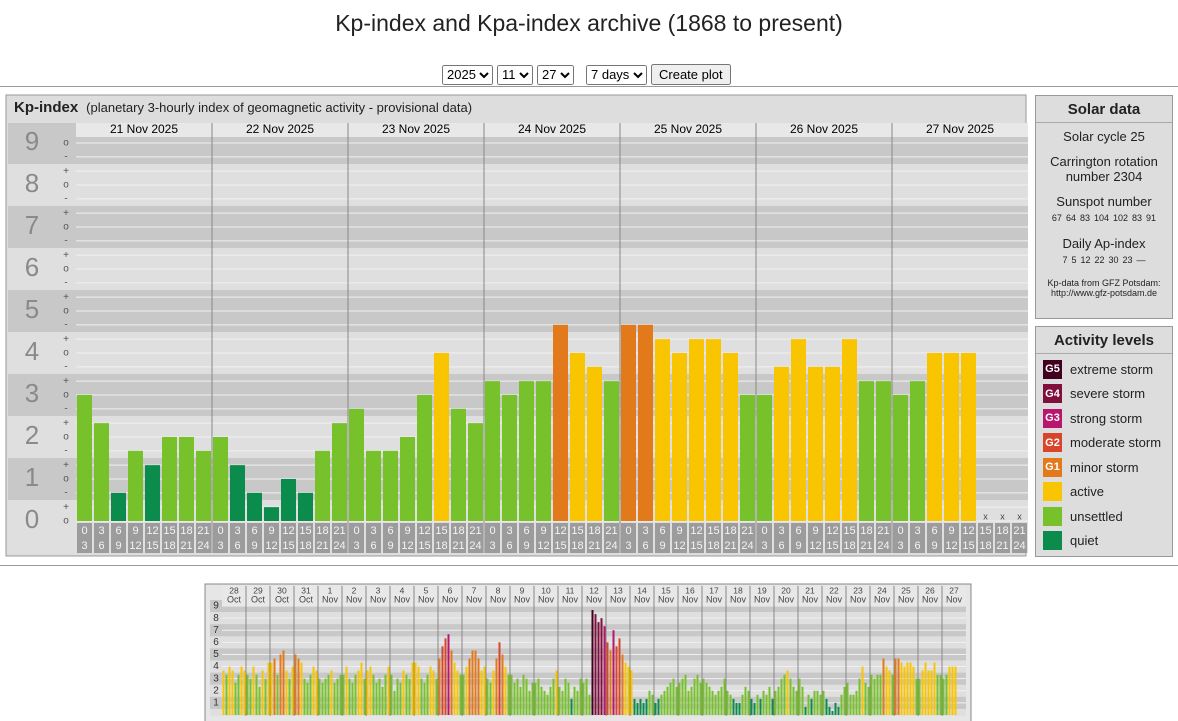 Image resolution: width=1178 pixels, height=721 pixels. What do you see at coordinates (1052, 443) in the screenshot?
I see `level-badge: G2` at bounding box center [1052, 443].